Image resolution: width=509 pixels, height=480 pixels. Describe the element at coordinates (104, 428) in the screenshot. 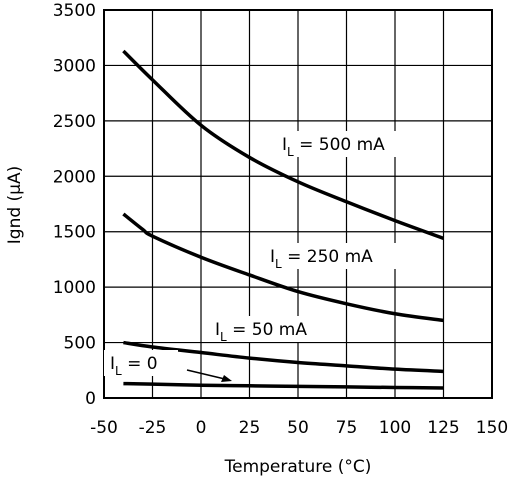

I see `x-tick-label-0: -50` at that location.